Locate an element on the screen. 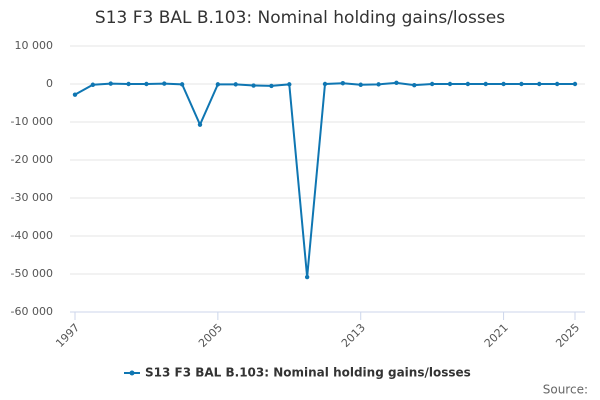 The height and width of the screenshot is (400, 600). y-tick-label: 10 000 is located at coordinates (34, 45).